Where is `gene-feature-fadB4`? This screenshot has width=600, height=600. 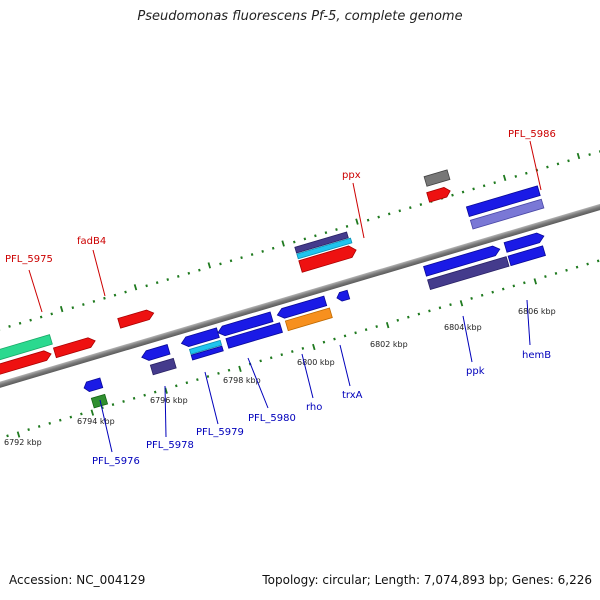
gene-feature-fadB4 is located at coordinates (136, 318).